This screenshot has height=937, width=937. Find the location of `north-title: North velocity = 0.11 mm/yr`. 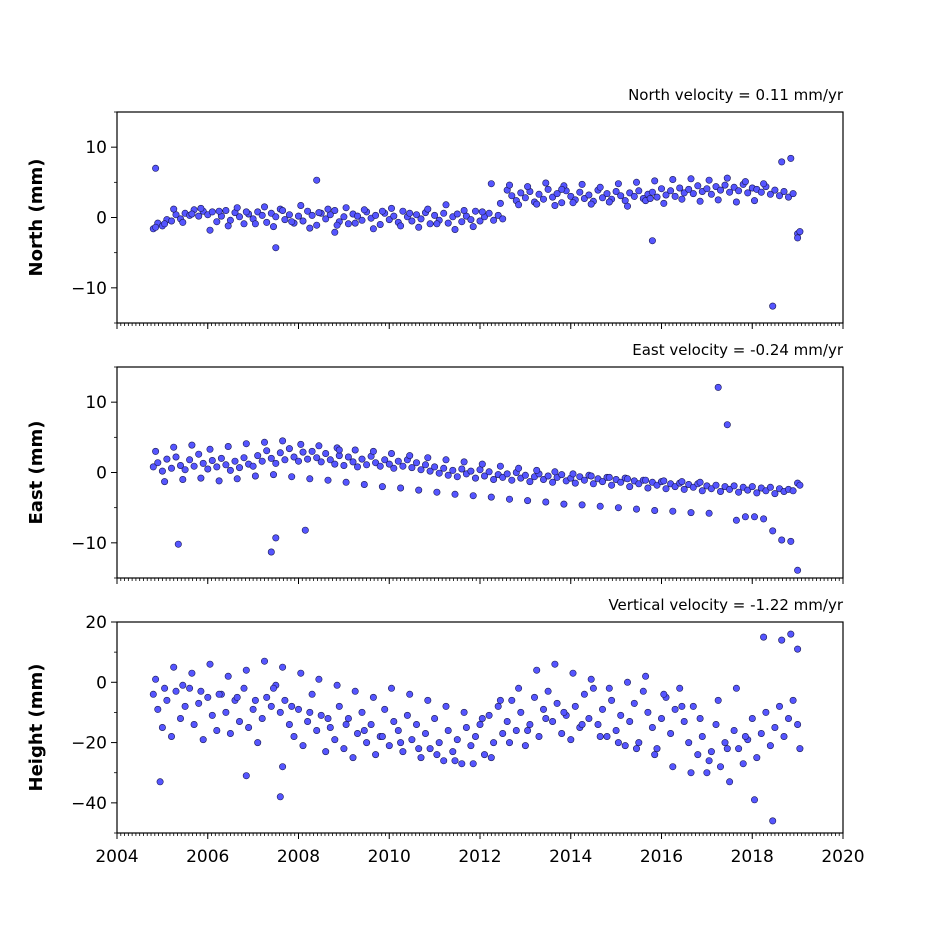

north-title: North velocity = 0.11 mm/yr is located at coordinates (736, 95).